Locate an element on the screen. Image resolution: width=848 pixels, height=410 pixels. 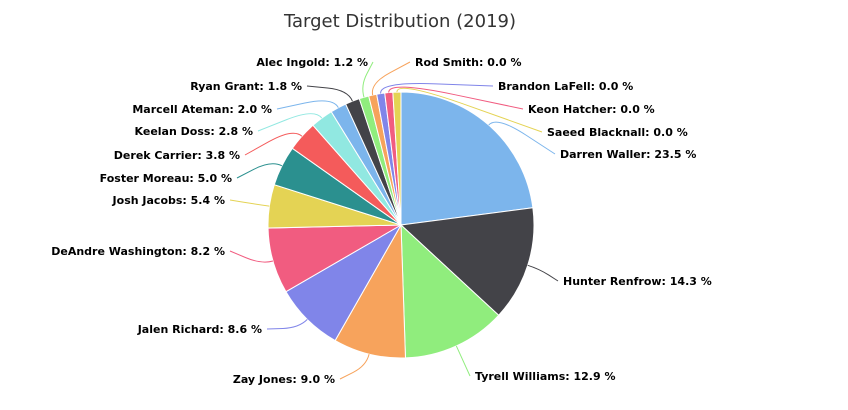
connector-saeed-blacknall is located at coordinates (469, 110).